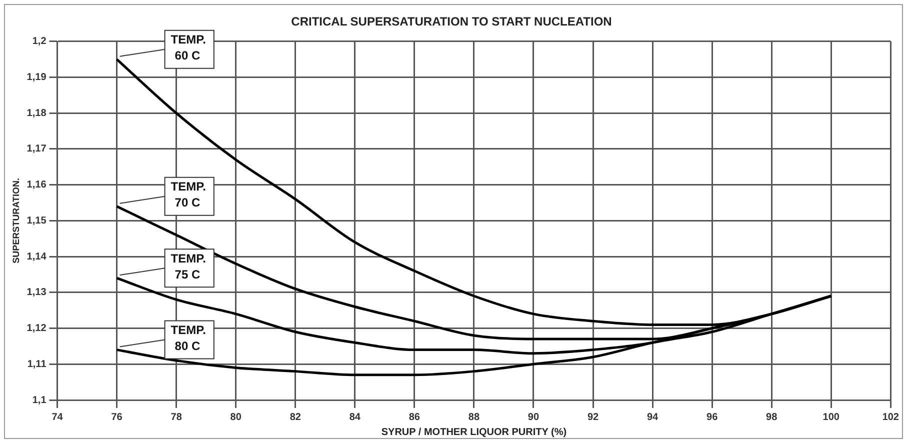 The width and height of the screenshot is (907, 443). Describe the element at coordinates (36, 256) in the screenshot. I see `y-tick-label: 1,14` at that location.